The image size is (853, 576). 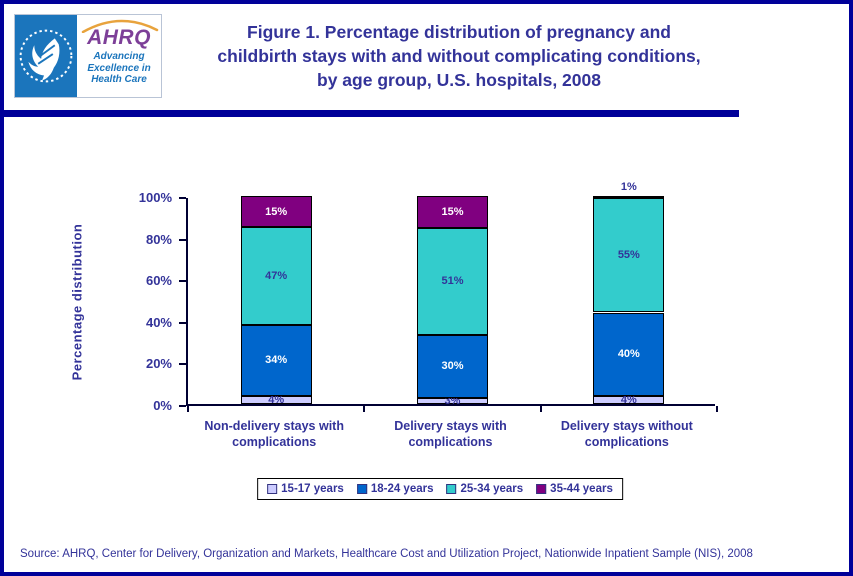 I want to click on tagline-line-2: Excellence in, so click(x=119, y=68).